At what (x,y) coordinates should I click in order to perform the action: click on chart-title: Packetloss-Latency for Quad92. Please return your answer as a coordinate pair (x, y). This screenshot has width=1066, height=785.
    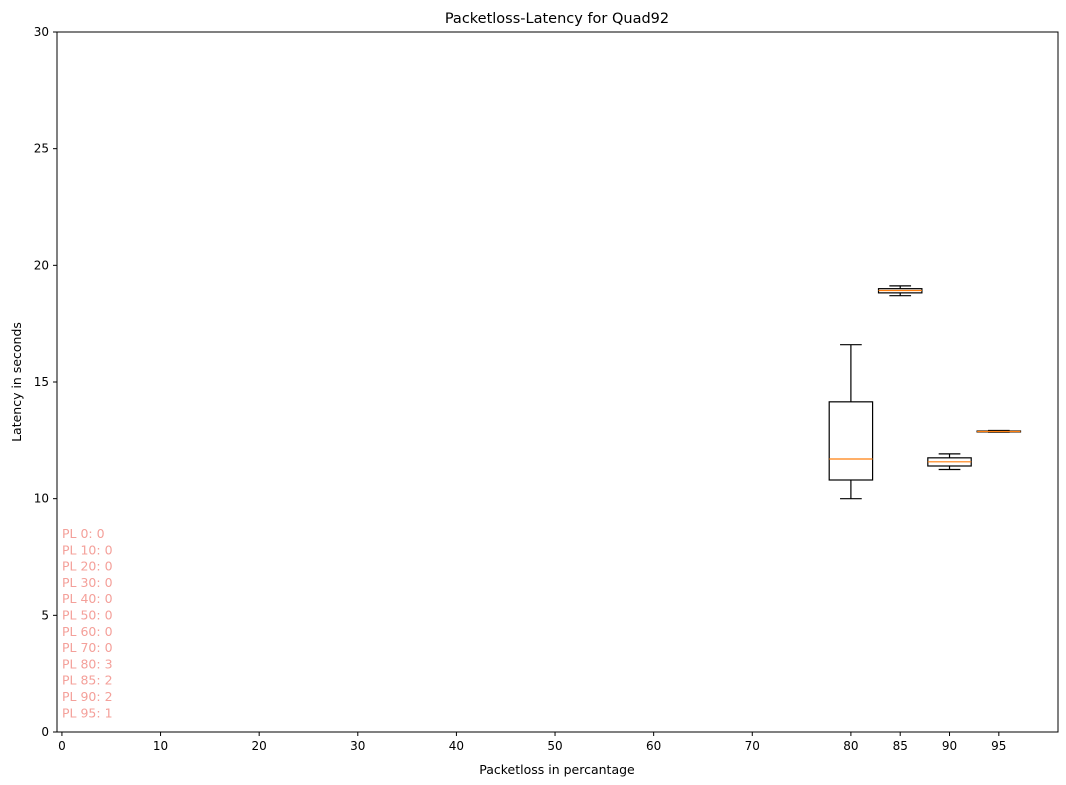
    Looking at the image, I should click on (557, 19).